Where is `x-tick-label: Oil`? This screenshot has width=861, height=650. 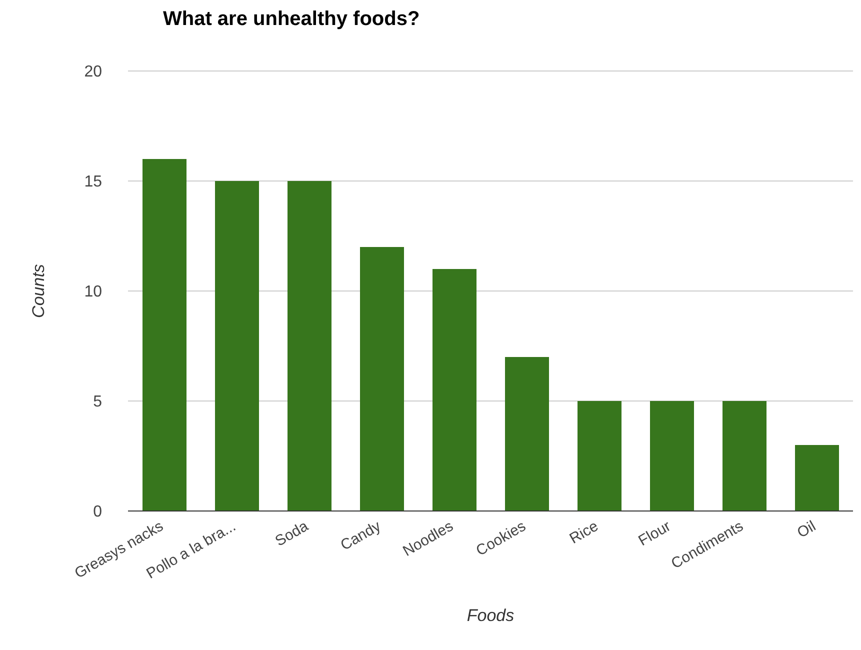
x-tick-label: Oil is located at coordinates (806, 530).